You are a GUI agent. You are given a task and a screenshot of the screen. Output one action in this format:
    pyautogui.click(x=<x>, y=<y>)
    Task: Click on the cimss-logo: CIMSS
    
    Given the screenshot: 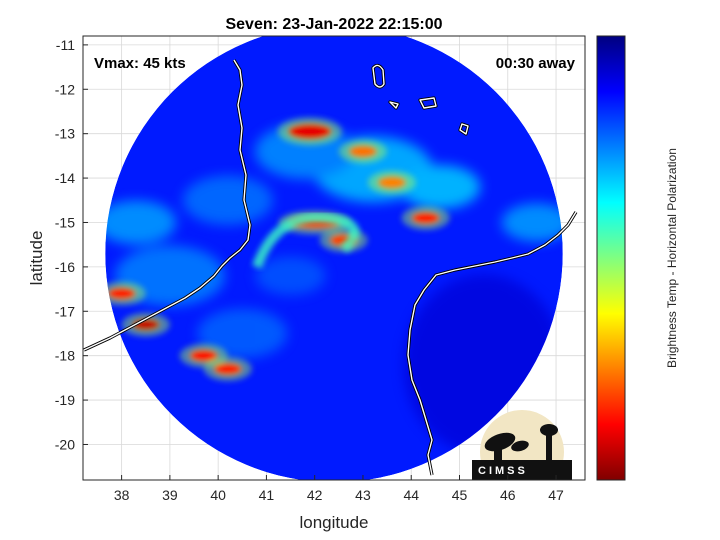 What is the action you would take?
    pyautogui.click(x=522, y=445)
    